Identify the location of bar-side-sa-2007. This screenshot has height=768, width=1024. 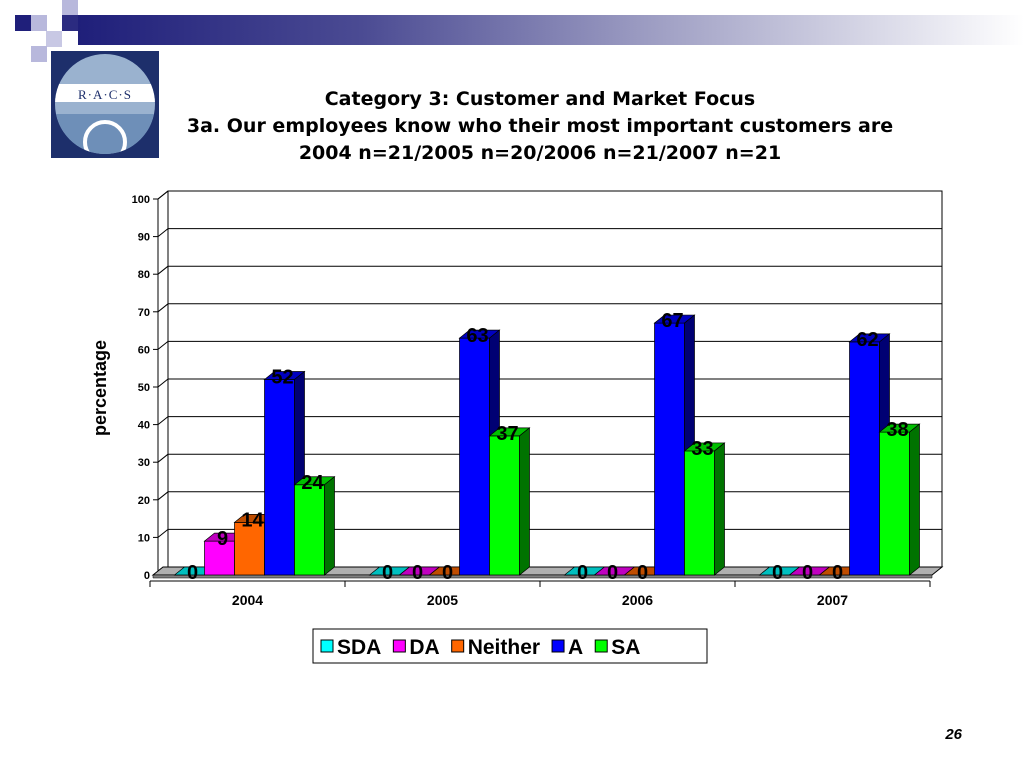
(914, 499).